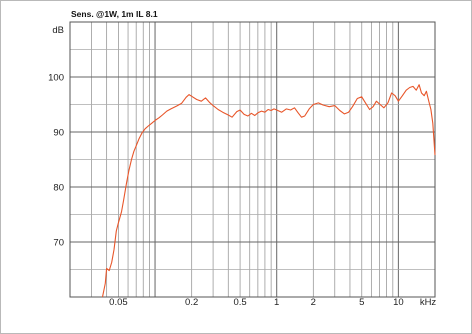  What do you see at coordinates (58, 30) in the screenshot?
I see `y-axis-unit-label: dB` at bounding box center [58, 30].